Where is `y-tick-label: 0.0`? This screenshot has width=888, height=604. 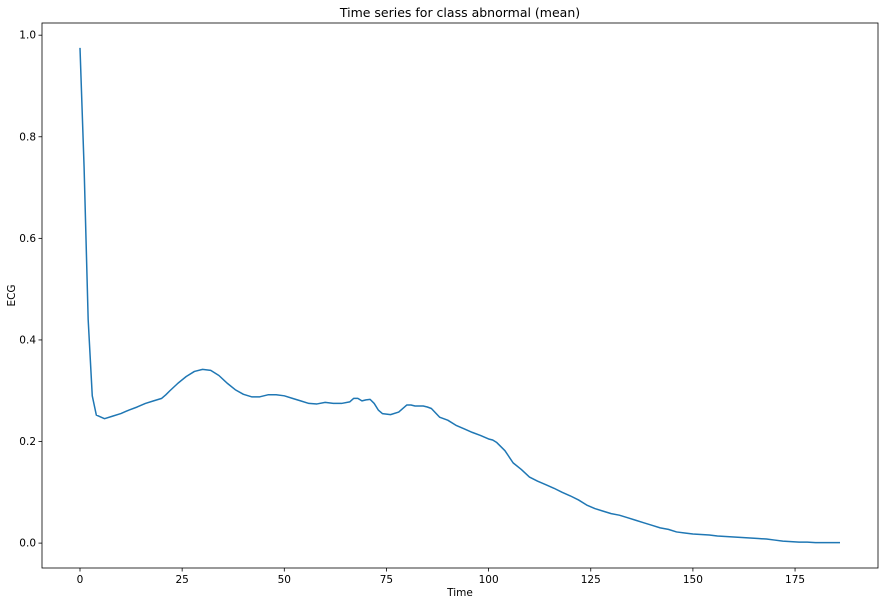
y-tick-label: 0.0 is located at coordinates (27, 544).